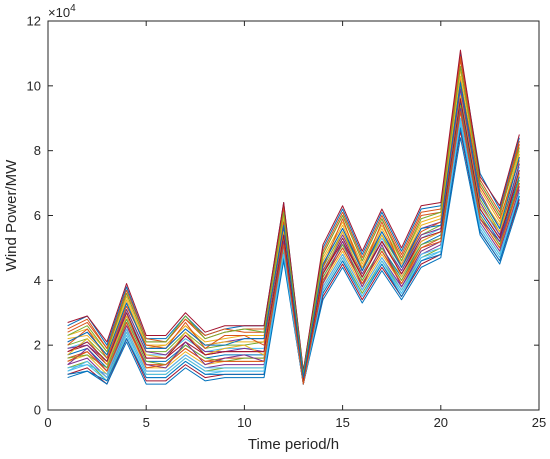 This screenshot has width=550, height=459. I want to click on y-tick-label: 0, so click(37, 410).